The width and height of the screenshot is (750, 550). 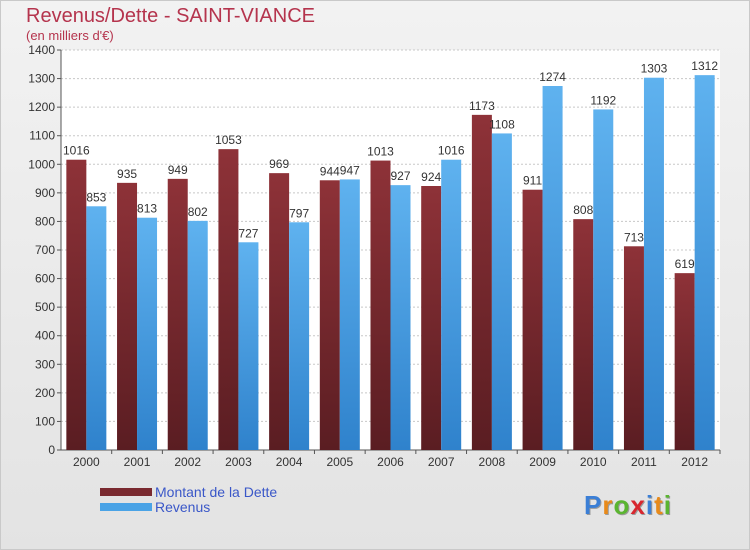 What do you see at coordinates (96, 197) in the screenshot?
I see `data-label: 853` at bounding box center [96, 197].